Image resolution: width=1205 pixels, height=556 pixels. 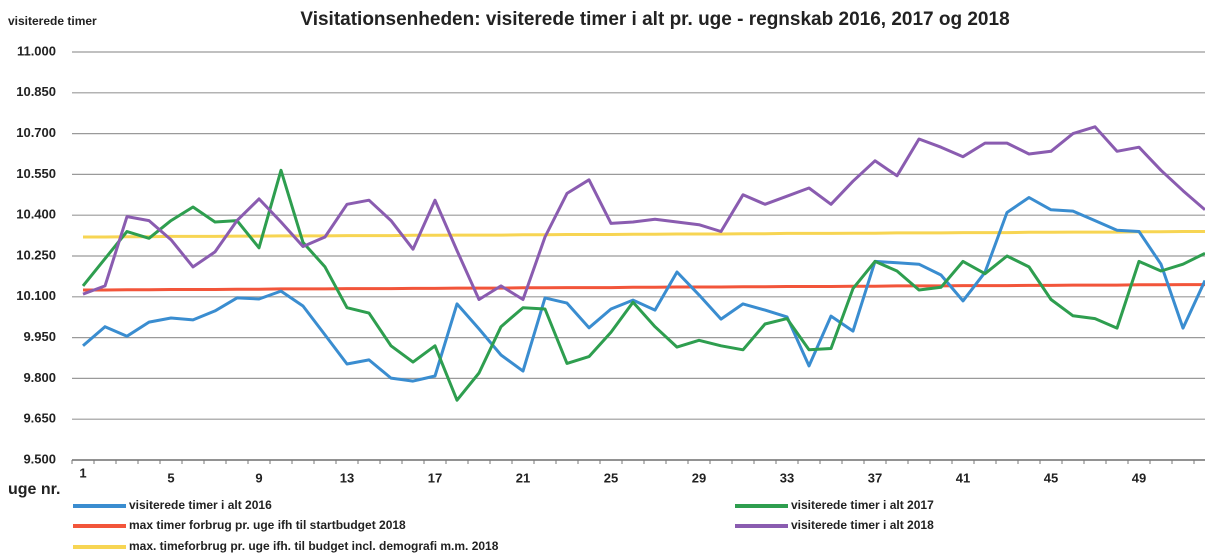 What do you see at coordinates (82, 472) in the screenshot?
I see `x-tick-label: 1` at bounding box center [82, 472].